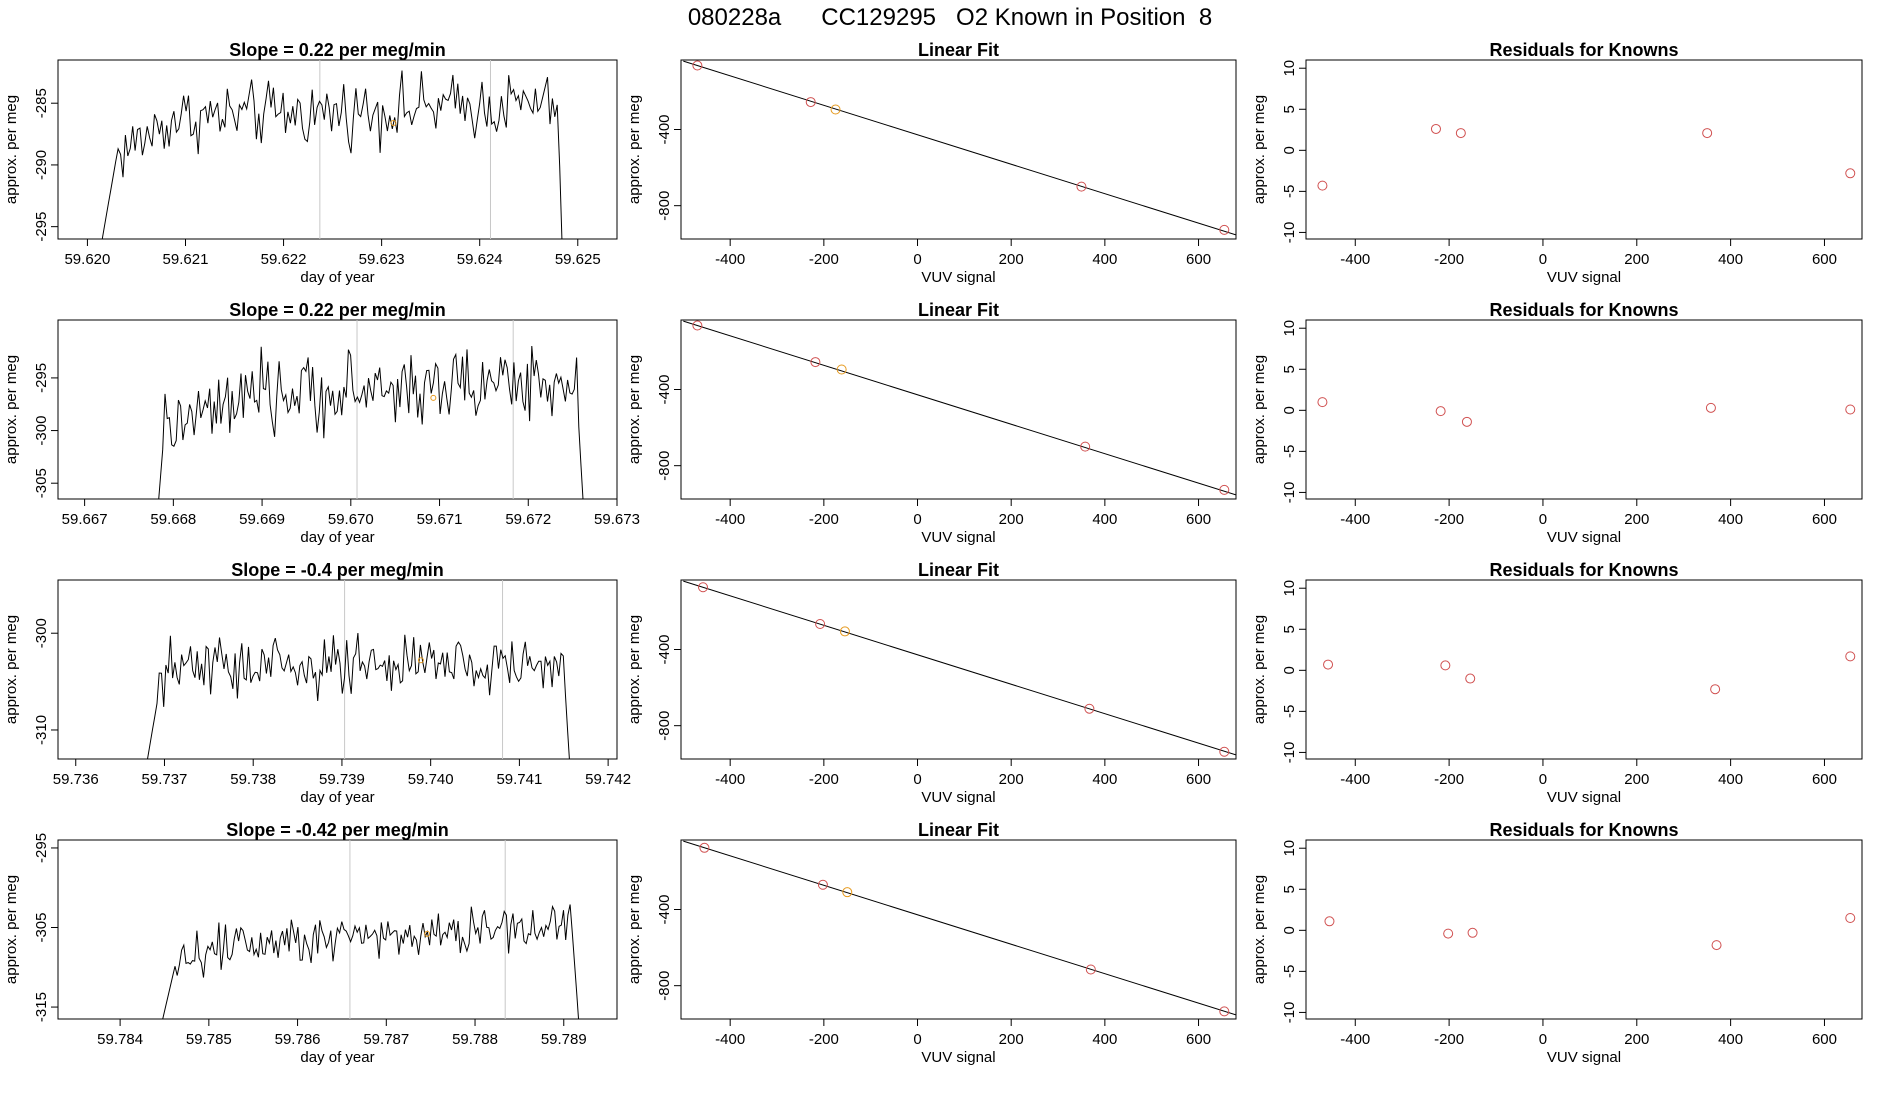  I want to click on x-tick-label: 59.622, so click(284, 259).